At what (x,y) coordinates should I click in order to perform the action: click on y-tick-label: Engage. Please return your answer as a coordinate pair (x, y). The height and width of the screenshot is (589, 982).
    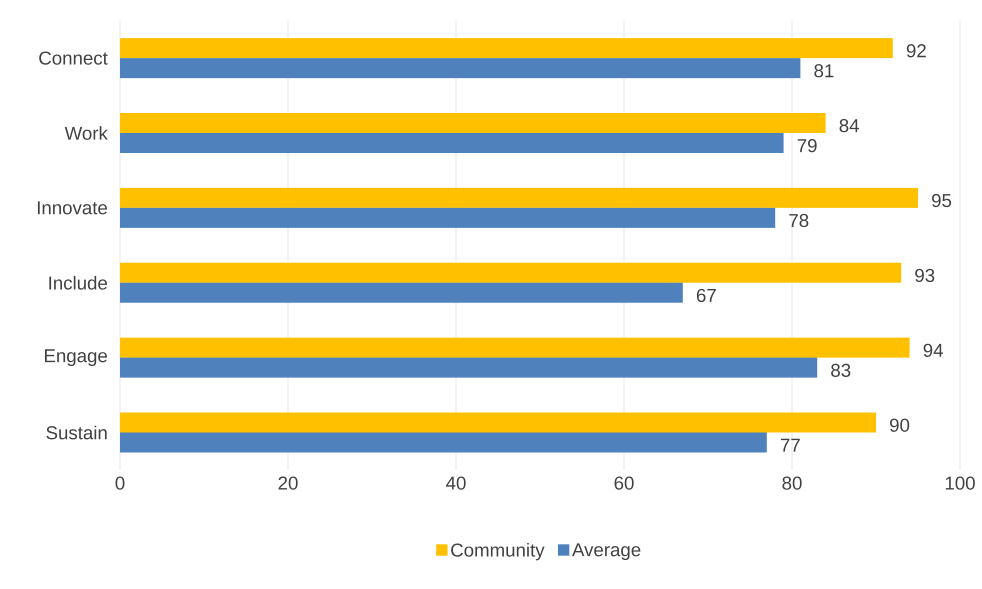
    Looking at the image, I should click on (75, 357).